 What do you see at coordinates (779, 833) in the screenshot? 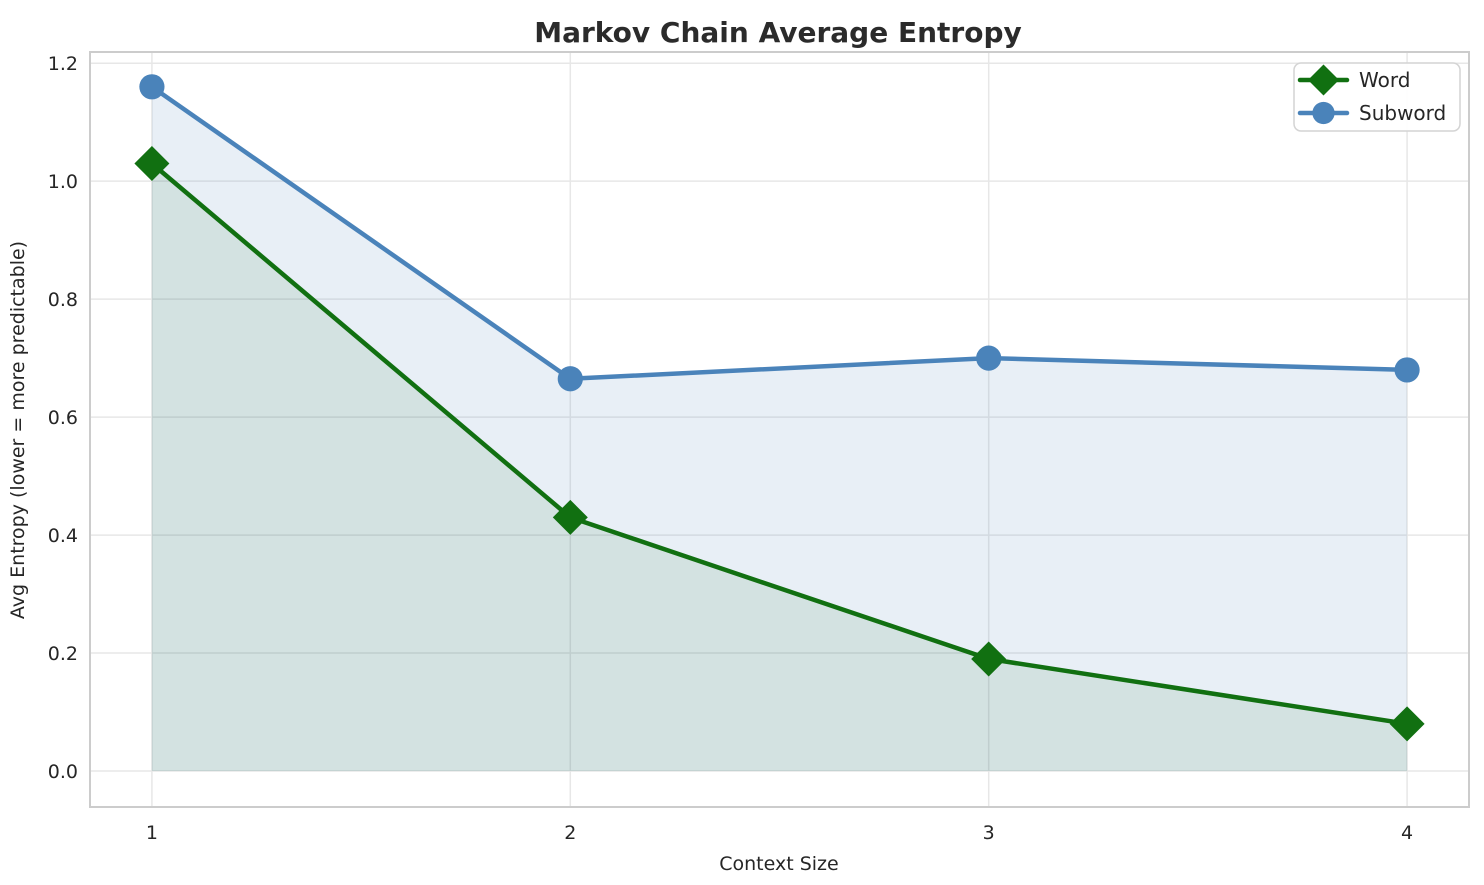
I see `x-tick-labels: 1 2 3 4` at bounding box center [779, 833].